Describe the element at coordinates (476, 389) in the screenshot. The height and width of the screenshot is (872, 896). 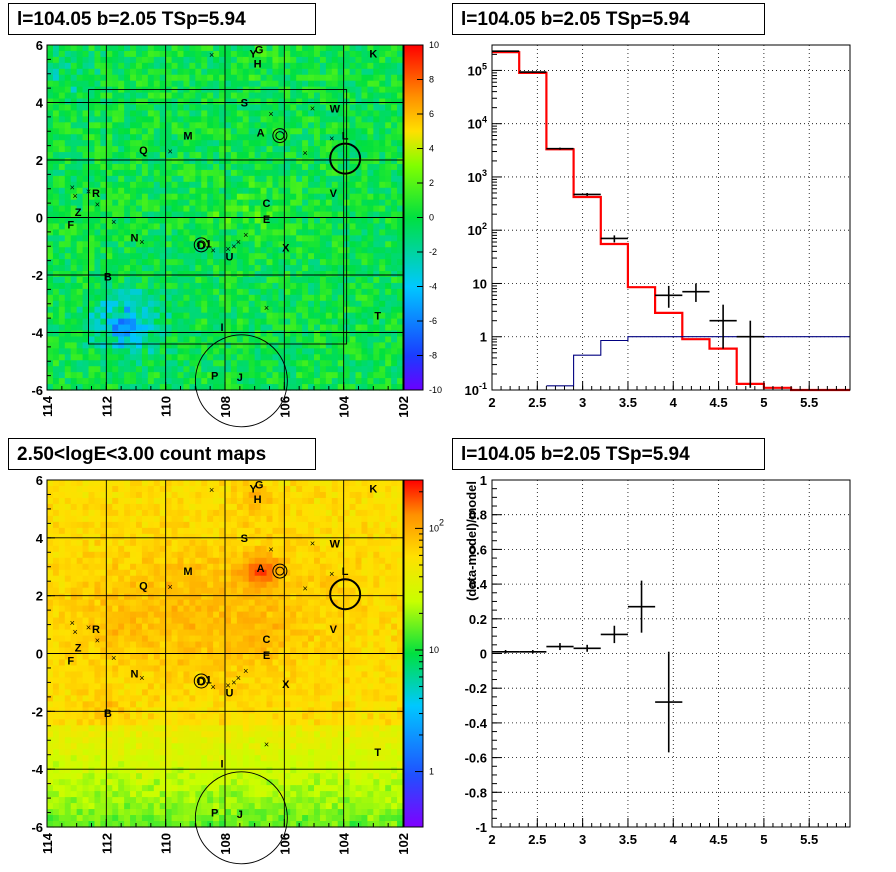
I see `y-tick-label: 10-1` at that location.